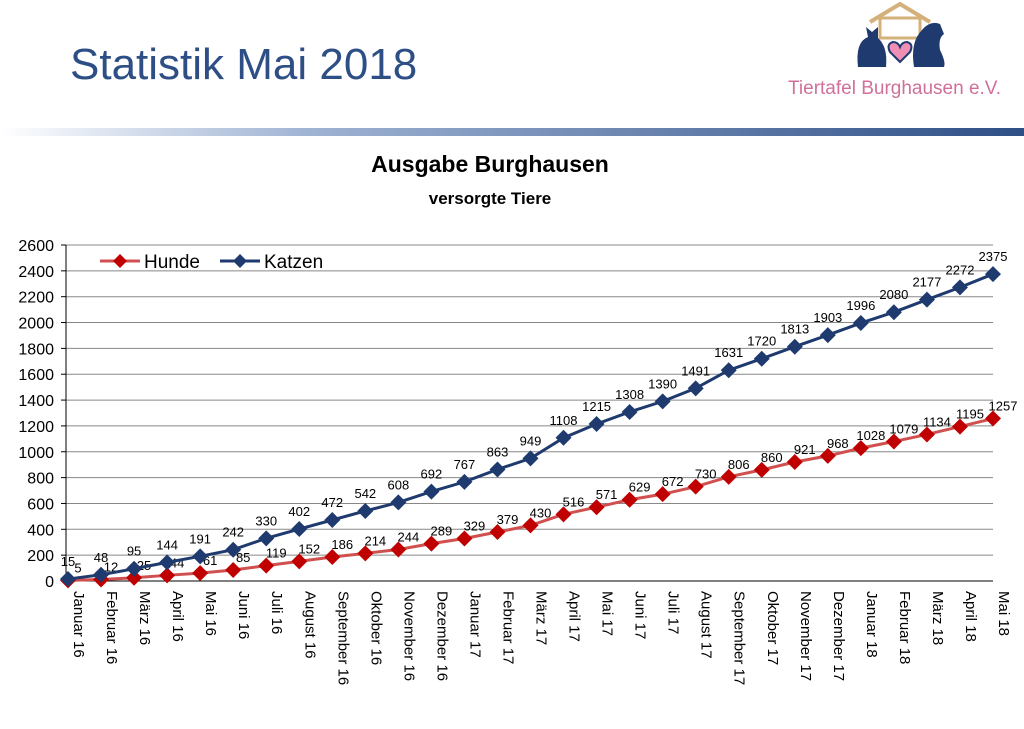 The image size is (1024, 729). What do you see at coordinates (77, 567) in the screenshot?
I see `data-label: 5` at bounding box center [77, 567].